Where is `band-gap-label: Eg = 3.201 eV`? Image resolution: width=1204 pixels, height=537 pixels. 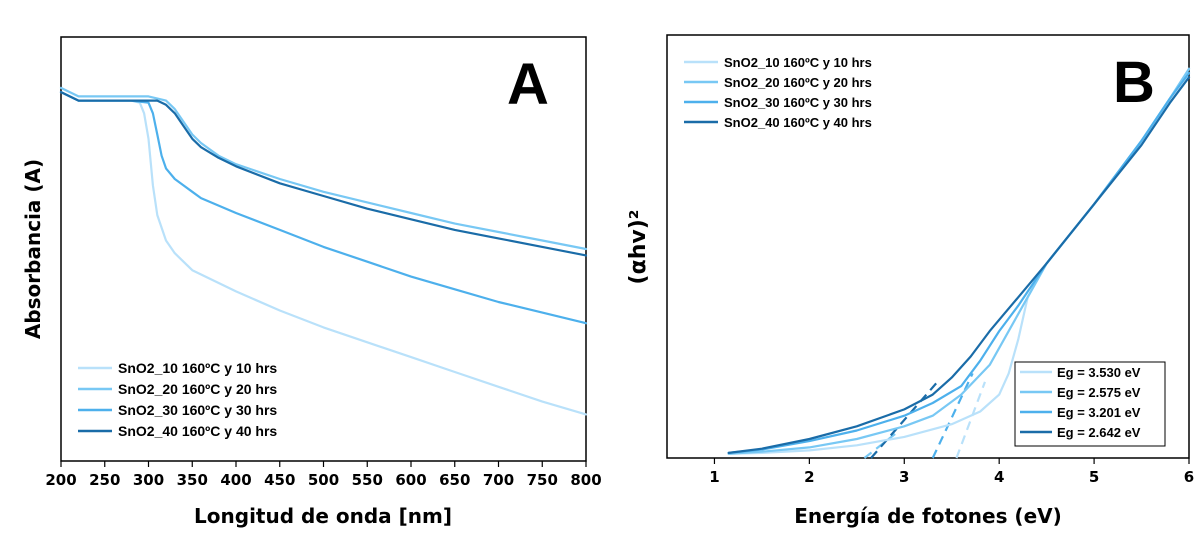 band-gap-label: Eg = 3.201 eV is located at coordinates (1099, 412).